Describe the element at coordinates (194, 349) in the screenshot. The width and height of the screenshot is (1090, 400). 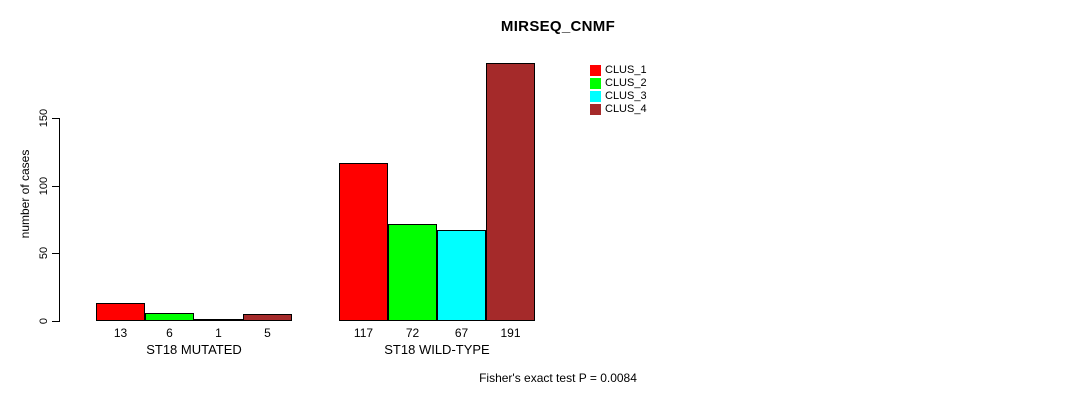
I see `category-label: ST18 MUTATED` at that location.